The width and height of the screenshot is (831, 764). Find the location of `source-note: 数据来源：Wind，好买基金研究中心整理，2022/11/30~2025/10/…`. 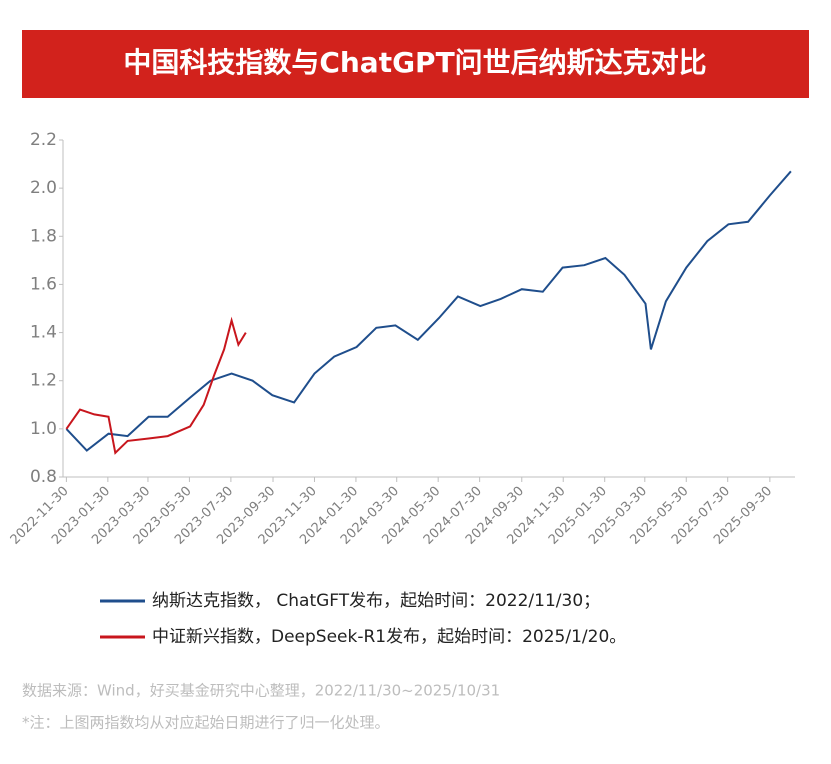

source-note: 数据来源：Wind，好买基金研究中心整理，2022/11/30~2025/10/… is located at coordinates (261, 691).